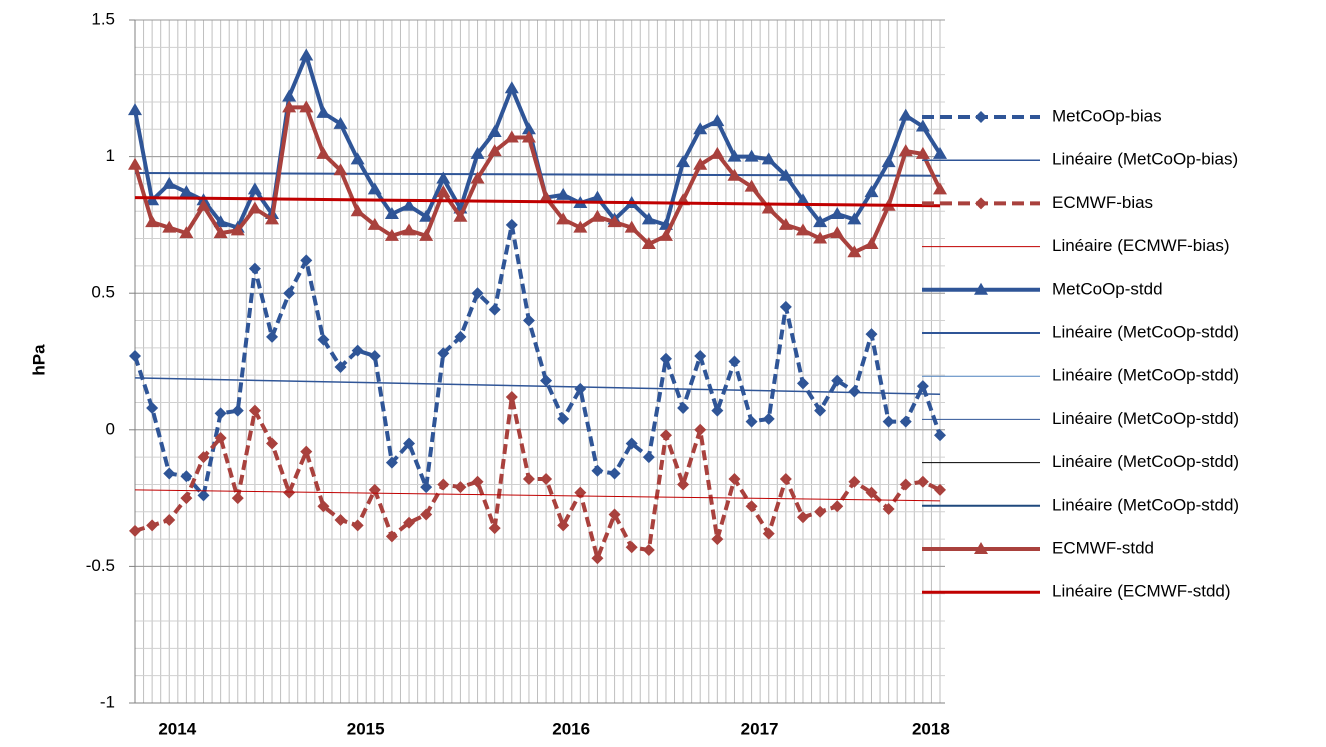 Image resolution: width=1326 pixels, height=747 pixels. Describe the element at coordinates (760, 728) in the screenshot. I see `x-tick-label: 2017` at that location.